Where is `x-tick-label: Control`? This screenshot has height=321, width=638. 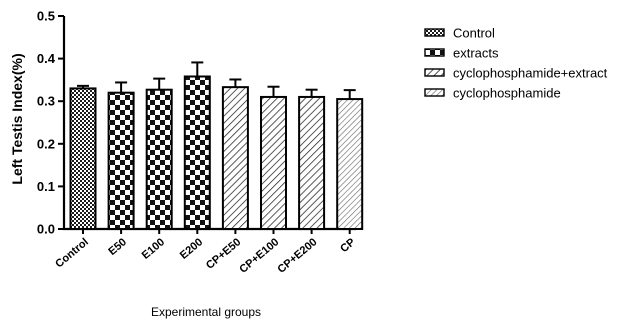
x-tick-label: Control is located at coordinates (72, 253).